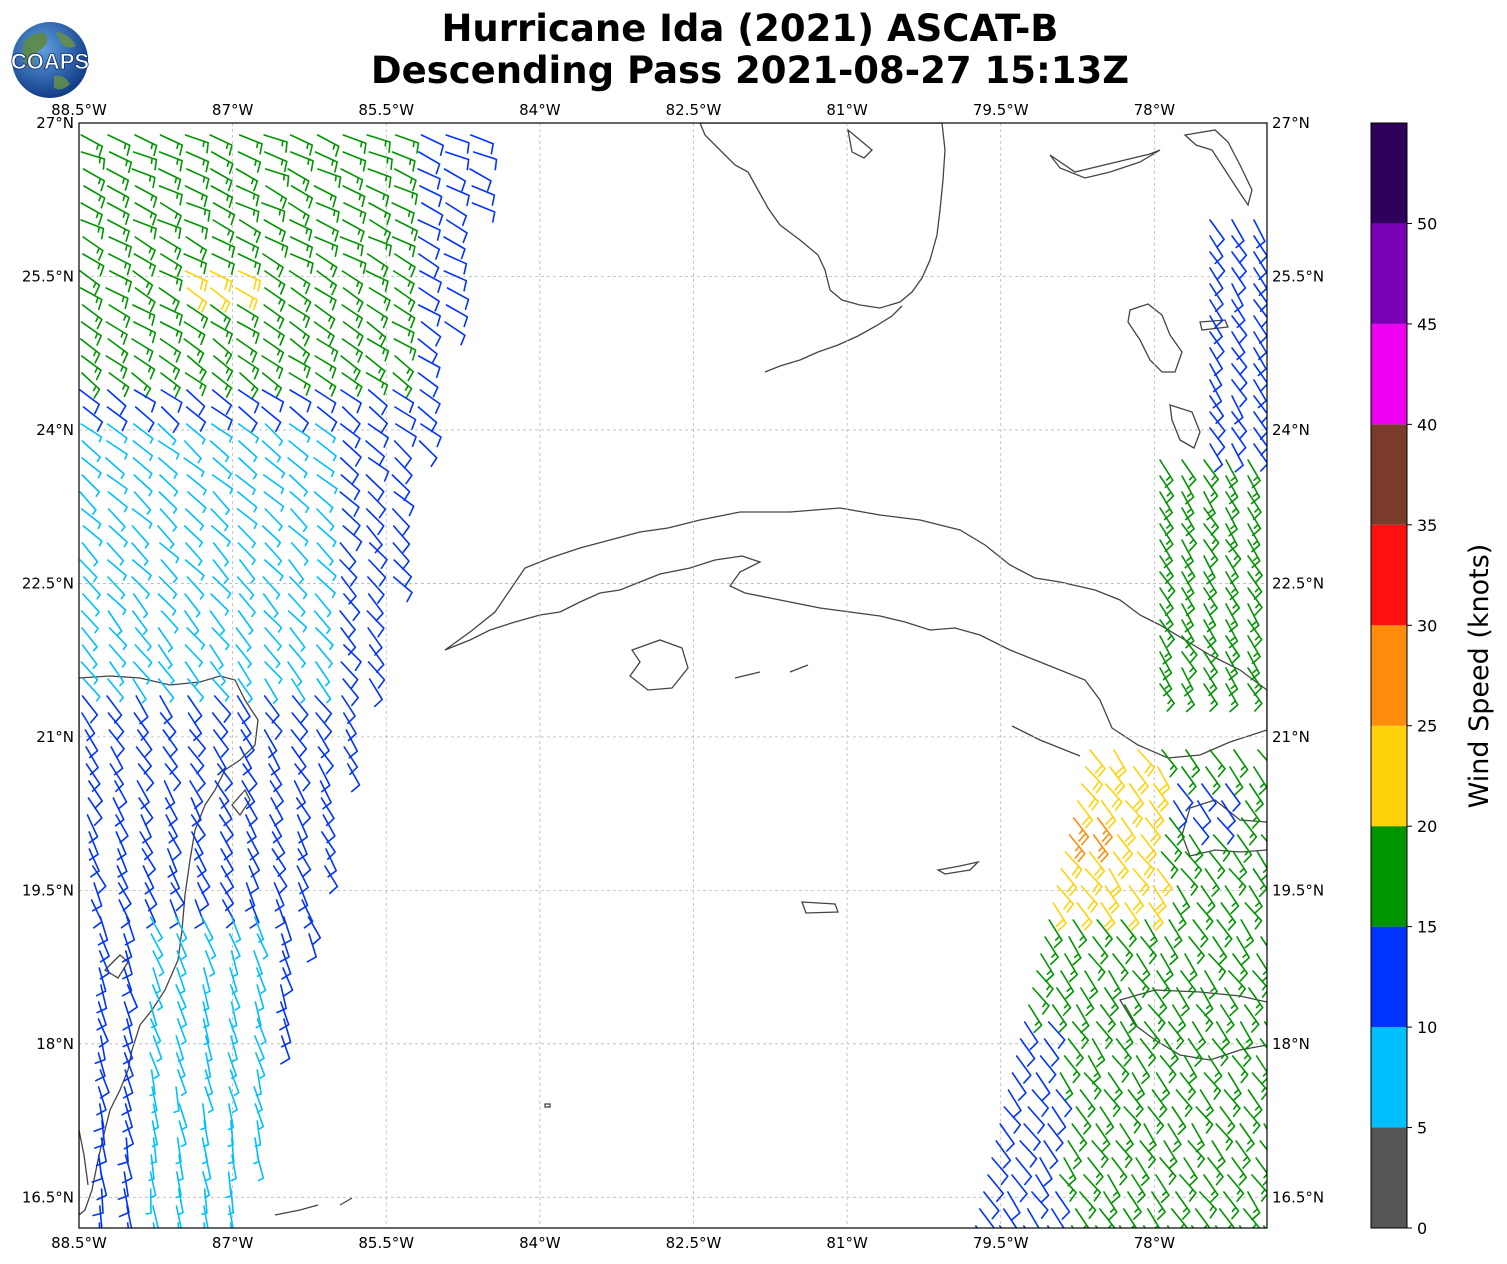 This screenshot has height=1264, width=1507. Describe the element at coordinates (1298, 583) in the screenshot. I see `lat-tick-right: 22.5°N` at that location.